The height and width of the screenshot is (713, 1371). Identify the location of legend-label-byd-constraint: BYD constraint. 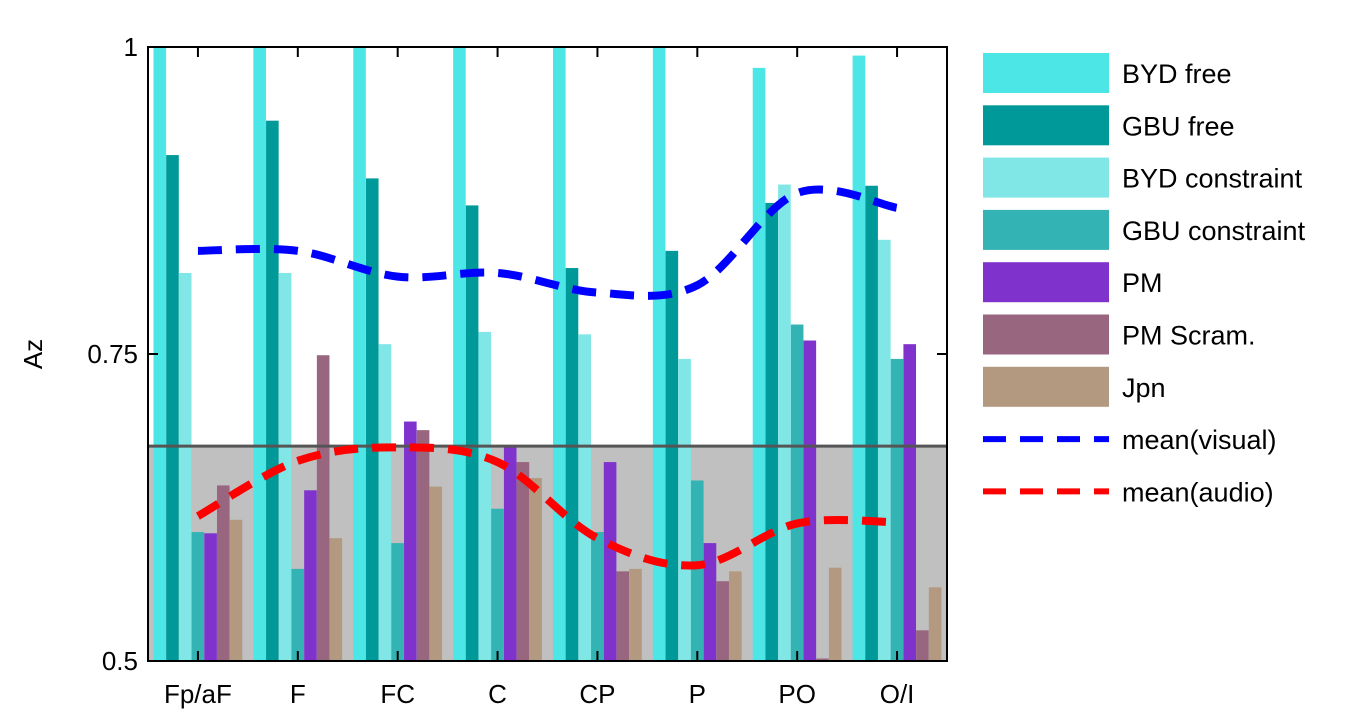
(1212, 179).